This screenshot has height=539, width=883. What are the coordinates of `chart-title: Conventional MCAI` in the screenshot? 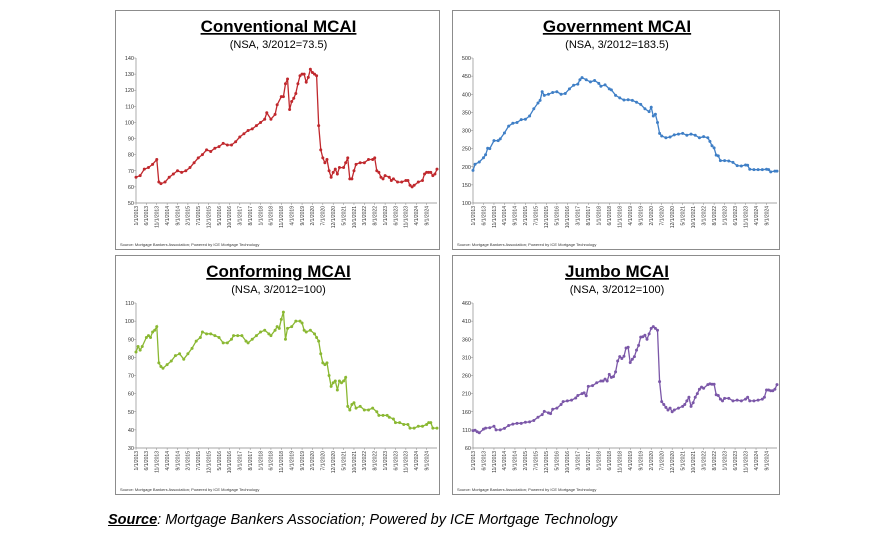 It's located at (279, 26).